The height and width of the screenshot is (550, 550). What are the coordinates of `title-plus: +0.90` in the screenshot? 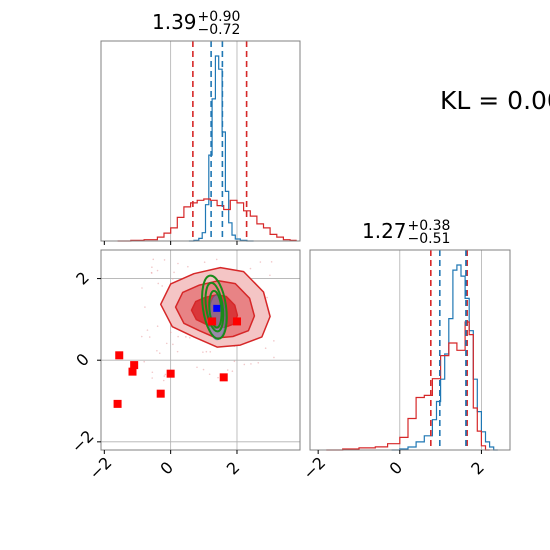 It's located at (219, 16).